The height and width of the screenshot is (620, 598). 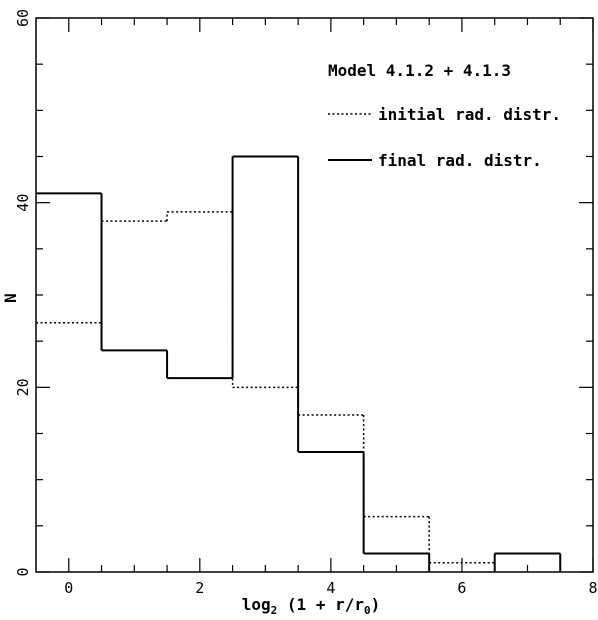 I want to click on x-tick-label: 0, so click(x=68, y=588).